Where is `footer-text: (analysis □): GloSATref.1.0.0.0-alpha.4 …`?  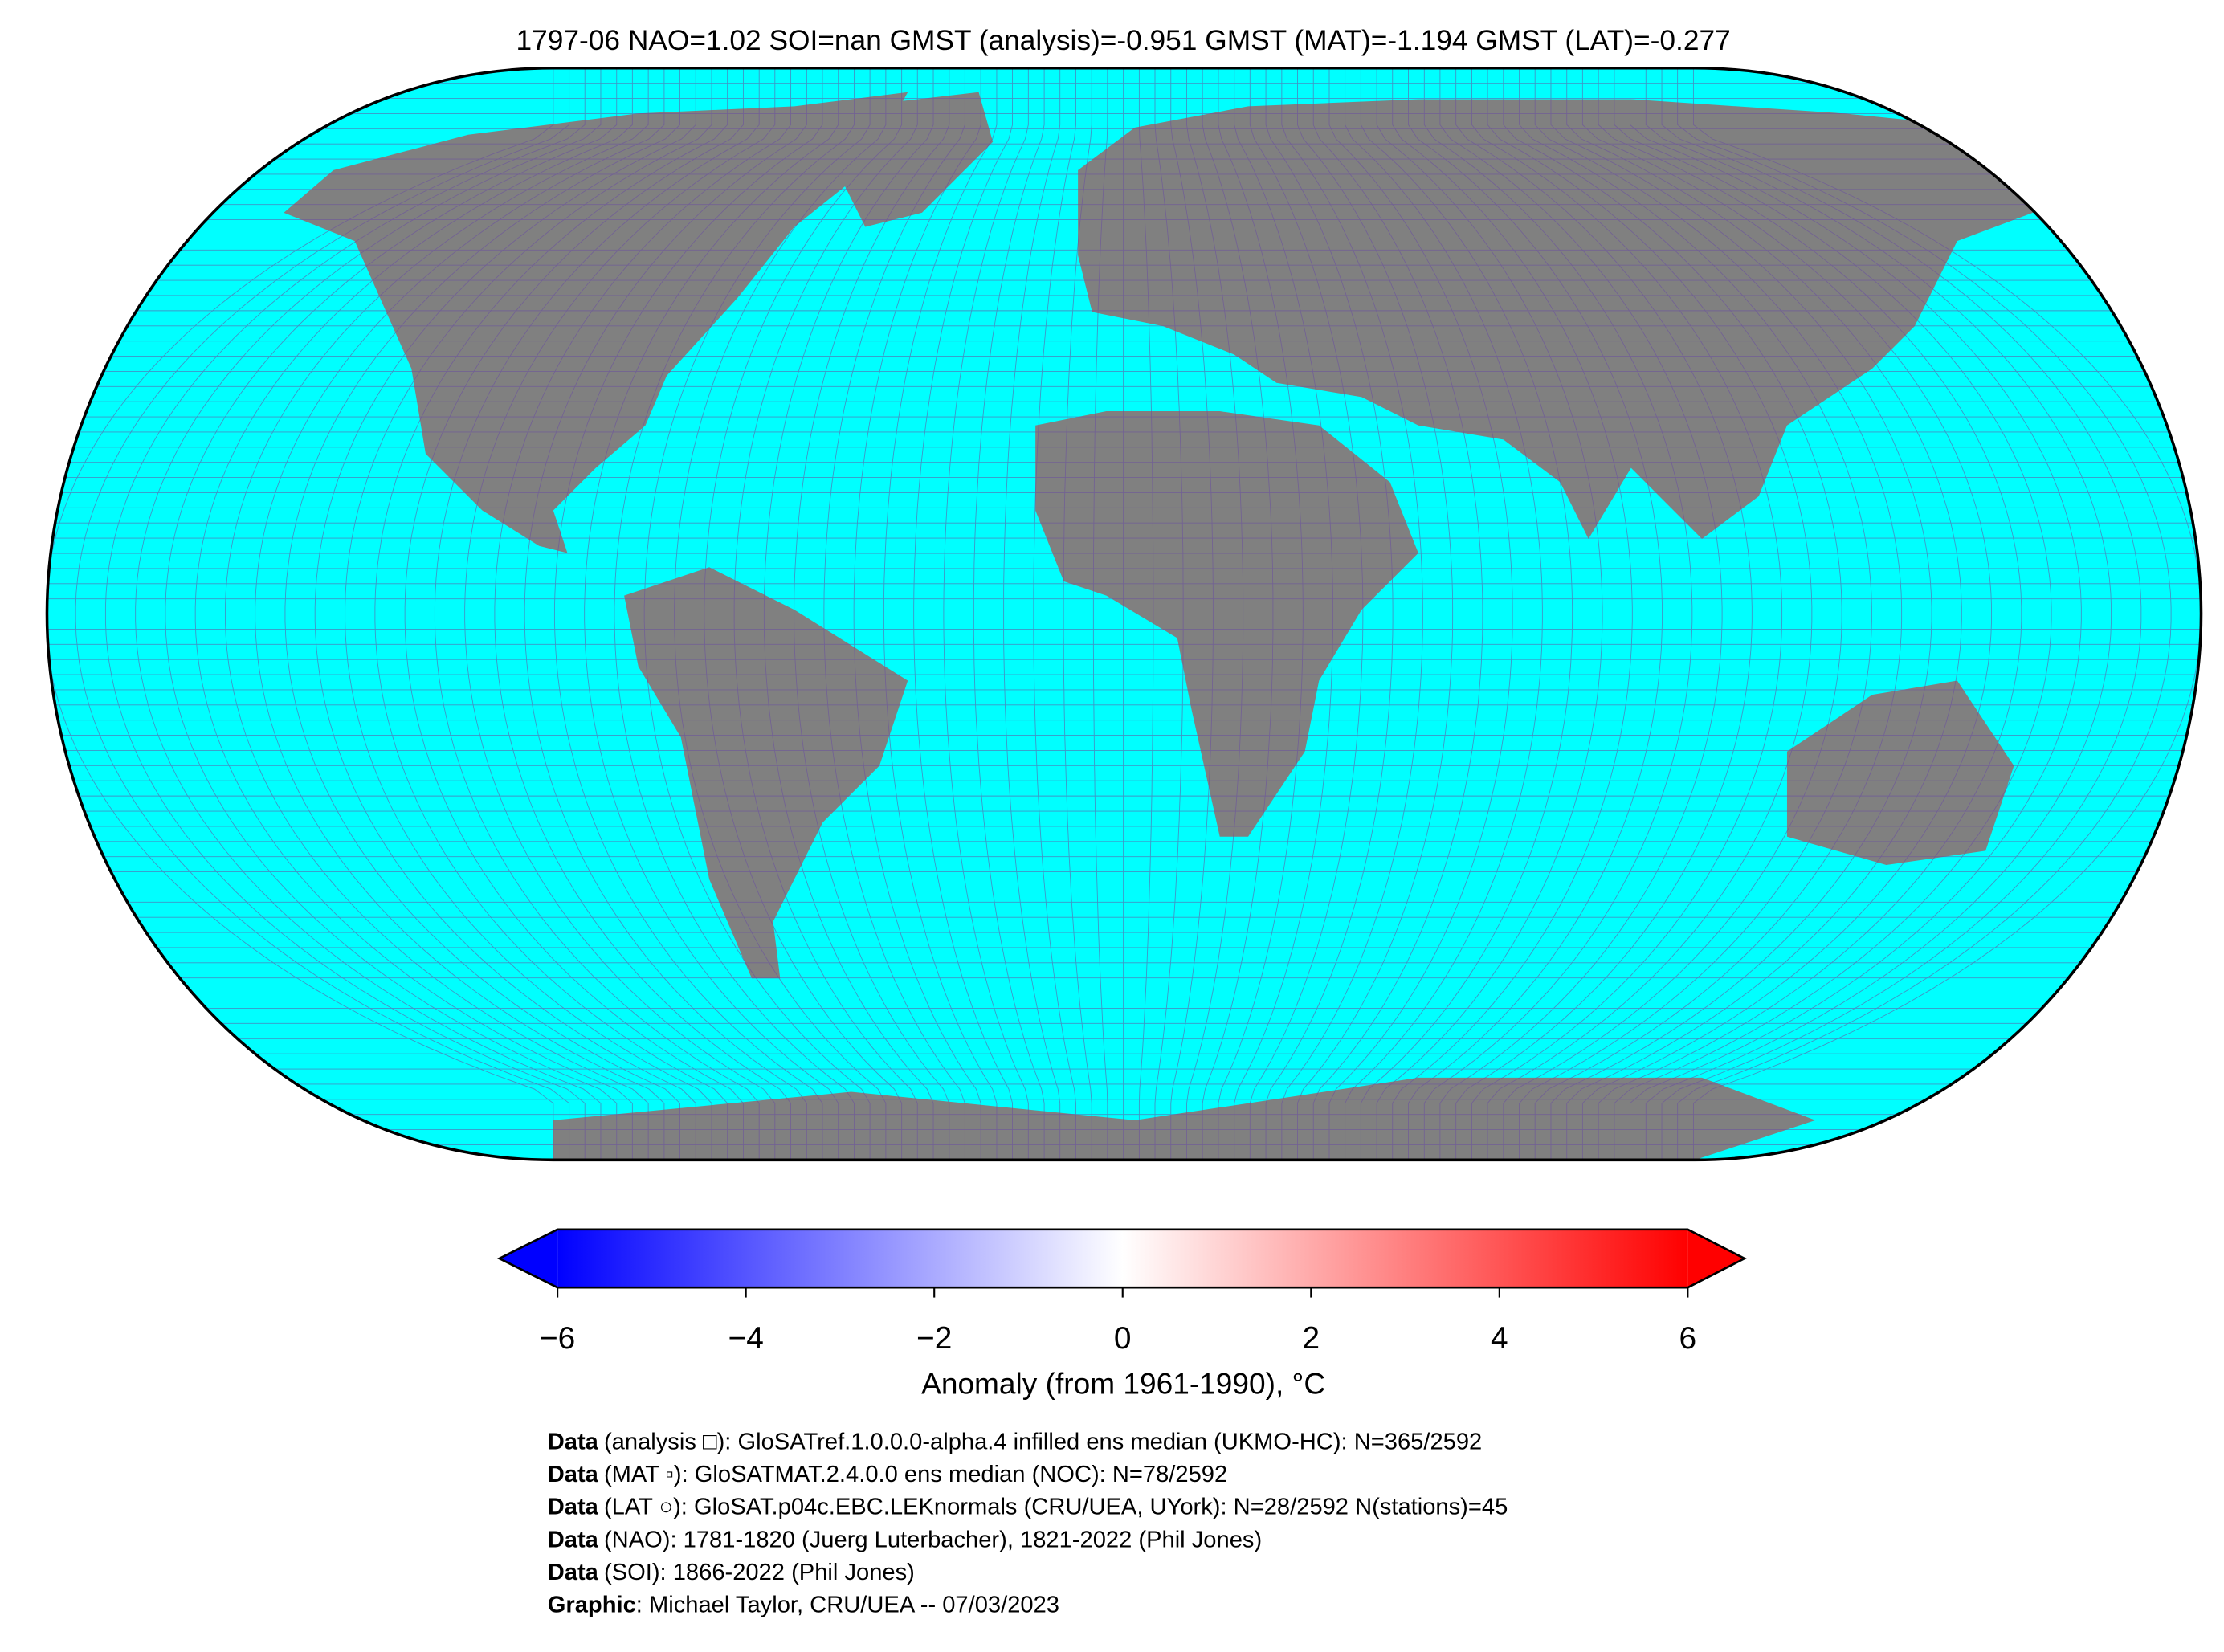
footer-text: (analysis □): GloSATref.1.0.0.0-alpha.4 … is located at coordinates (1043, 1442).